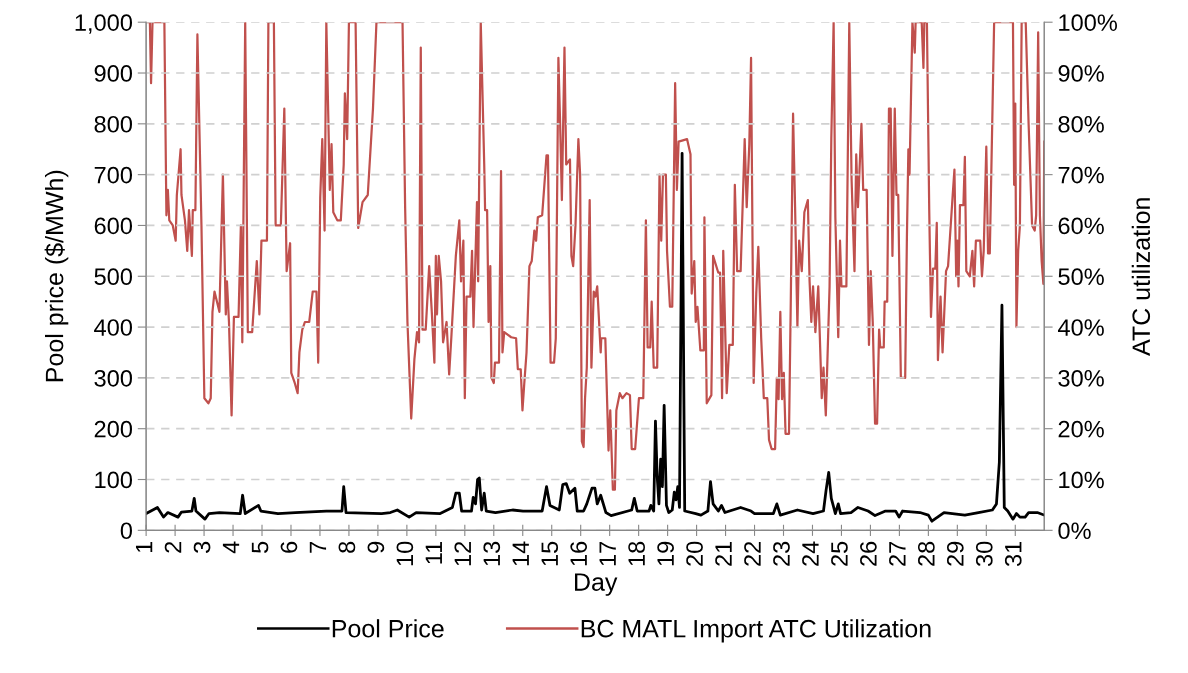 The image size is (1188, 673). What do you see at coordinates (113, 73) in the screenshot?
I see `y-tick-label: 900` at bounding box center [113, 73].